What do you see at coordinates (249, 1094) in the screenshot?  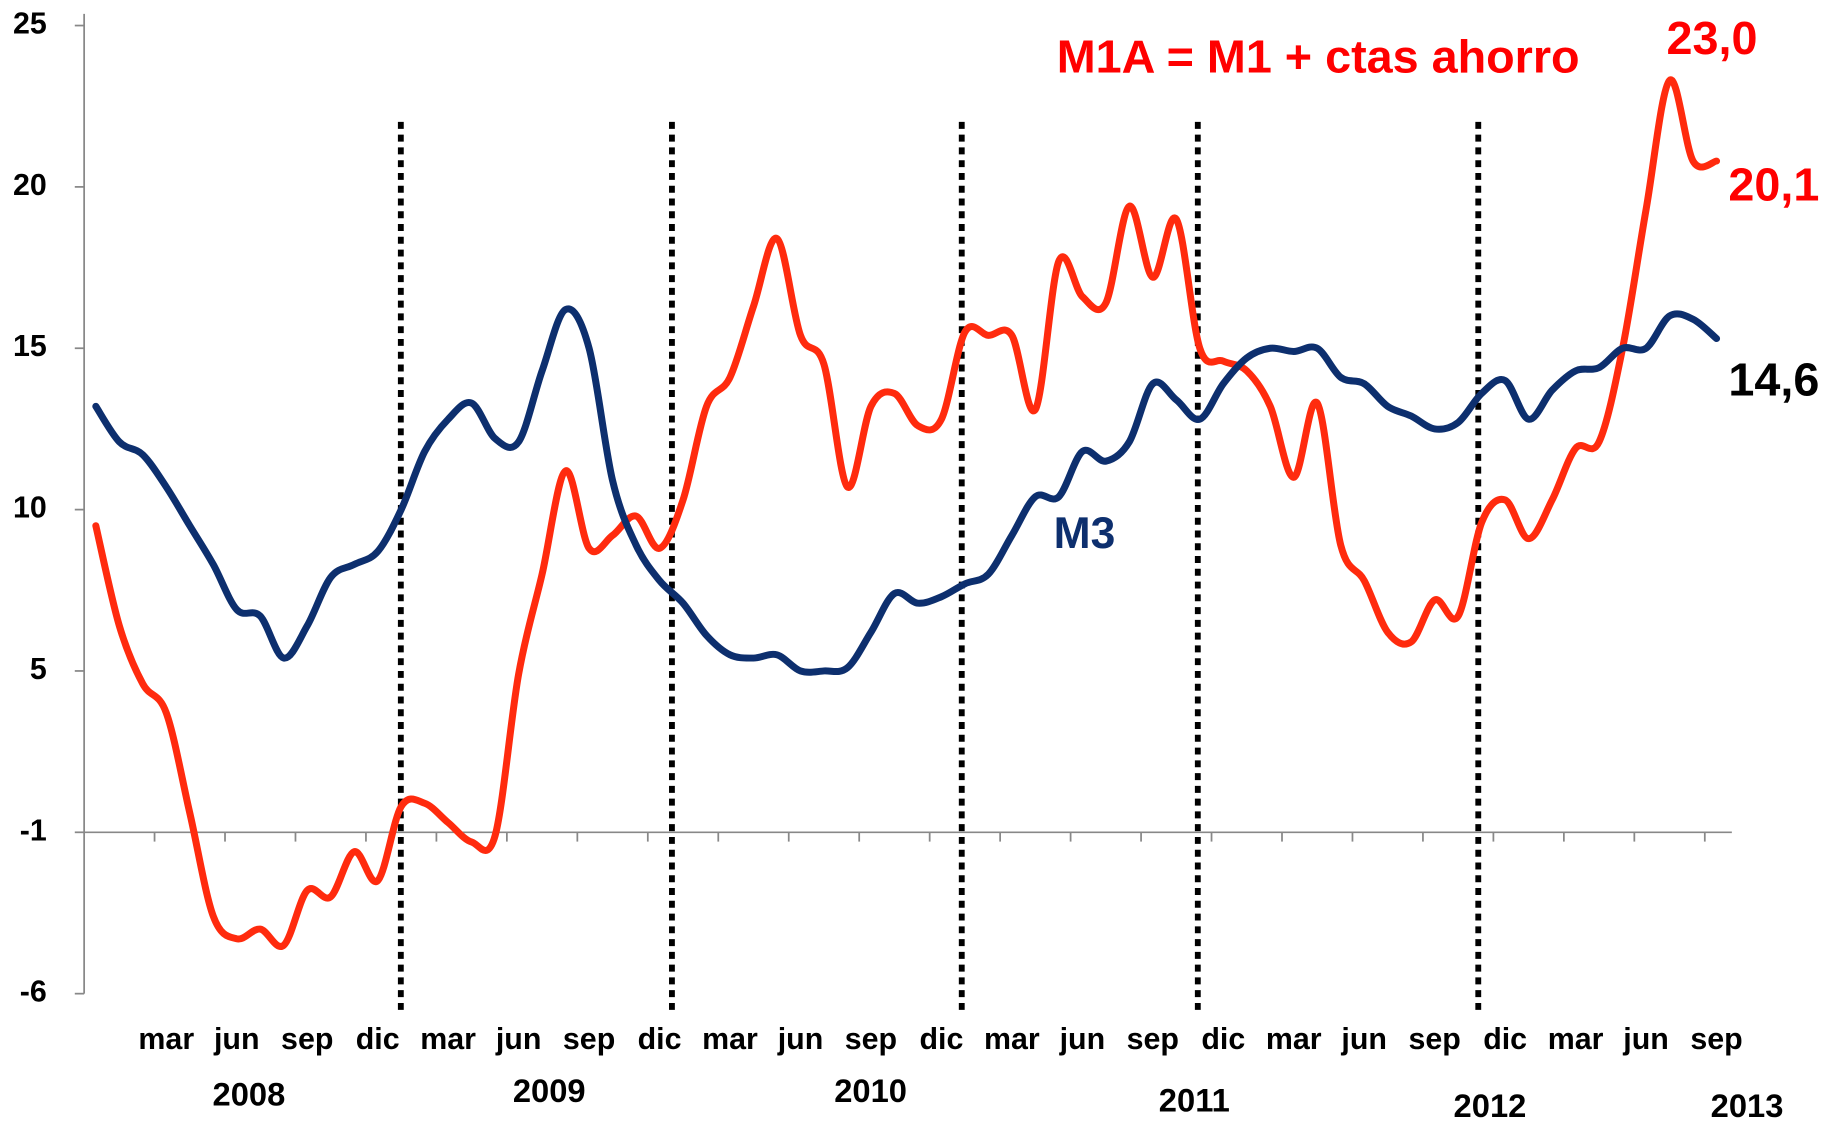 I see `year-label: 2008` at bounding box center [249, 1094].